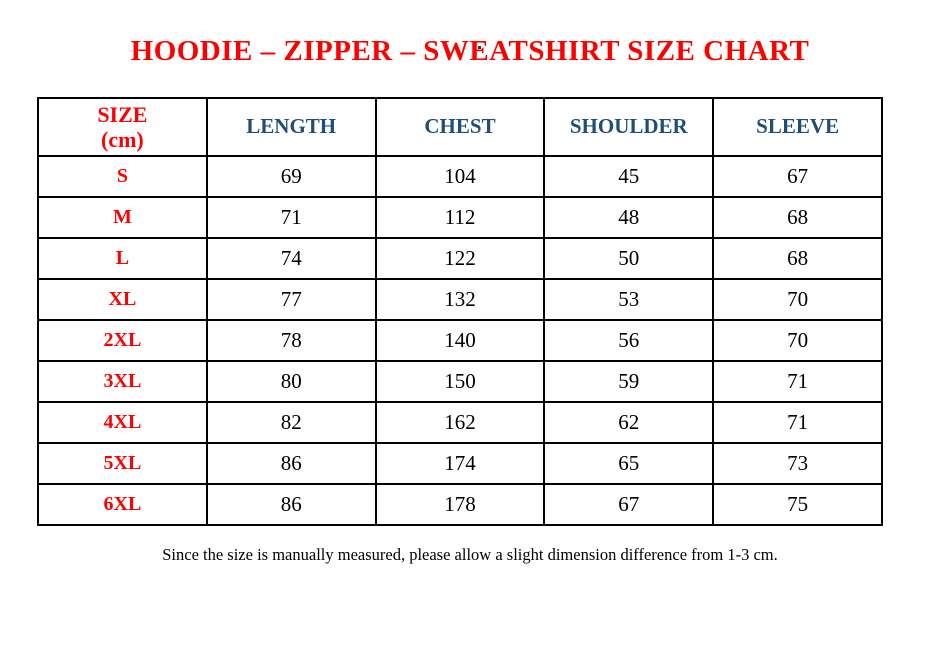  Describe the element at coordinates (291, 381) in the screenshot. I see `value-cell: 80` at that location.